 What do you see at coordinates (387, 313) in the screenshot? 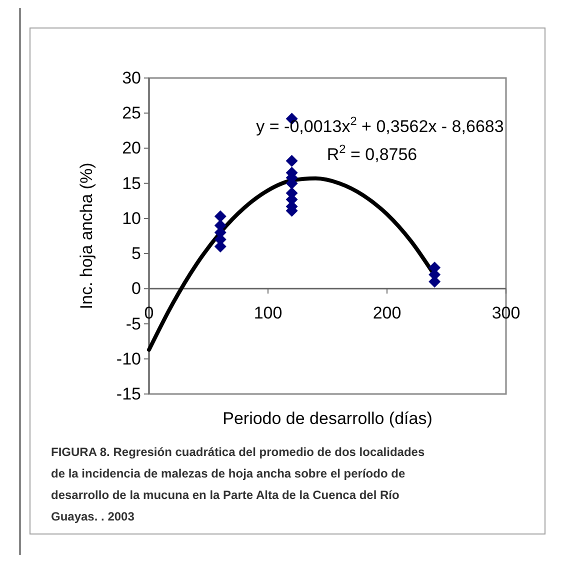
I see `x-tick-label: 200` at bounding box center [387, 313].